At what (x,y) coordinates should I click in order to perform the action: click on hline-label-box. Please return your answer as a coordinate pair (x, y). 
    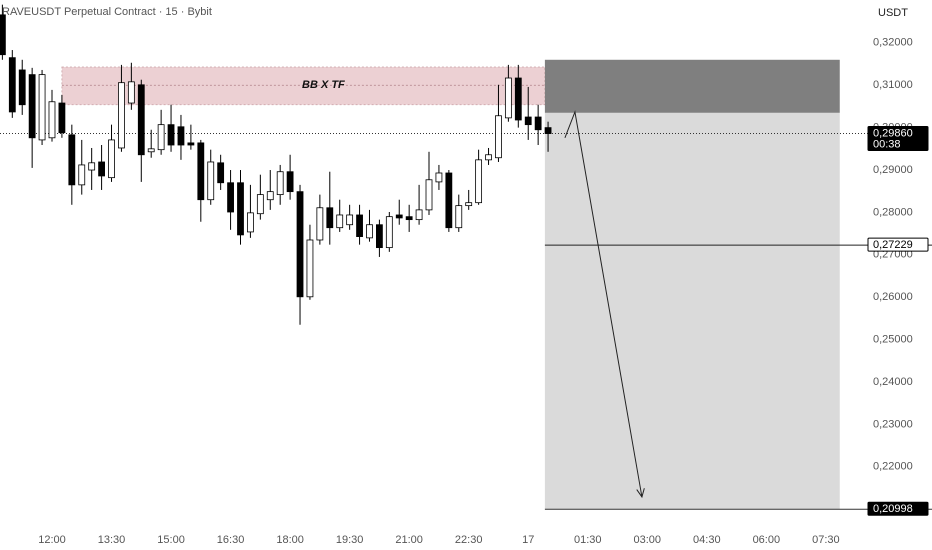
    Looking at the image, I should click on (898, 244).